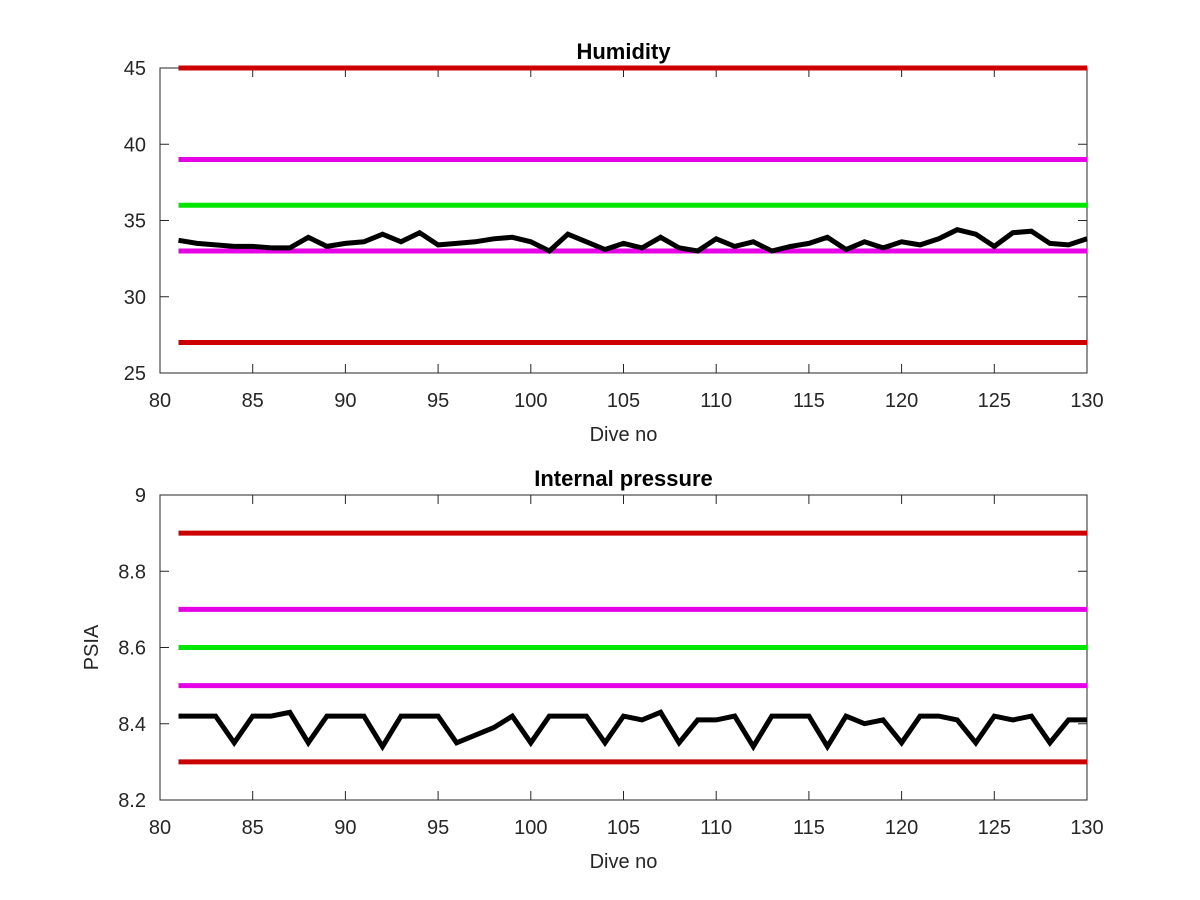  What do you see at coordinates (623, 478) in the screenshot?
I see `chart-title: Internal pressure` at bounding box center [623, 478].